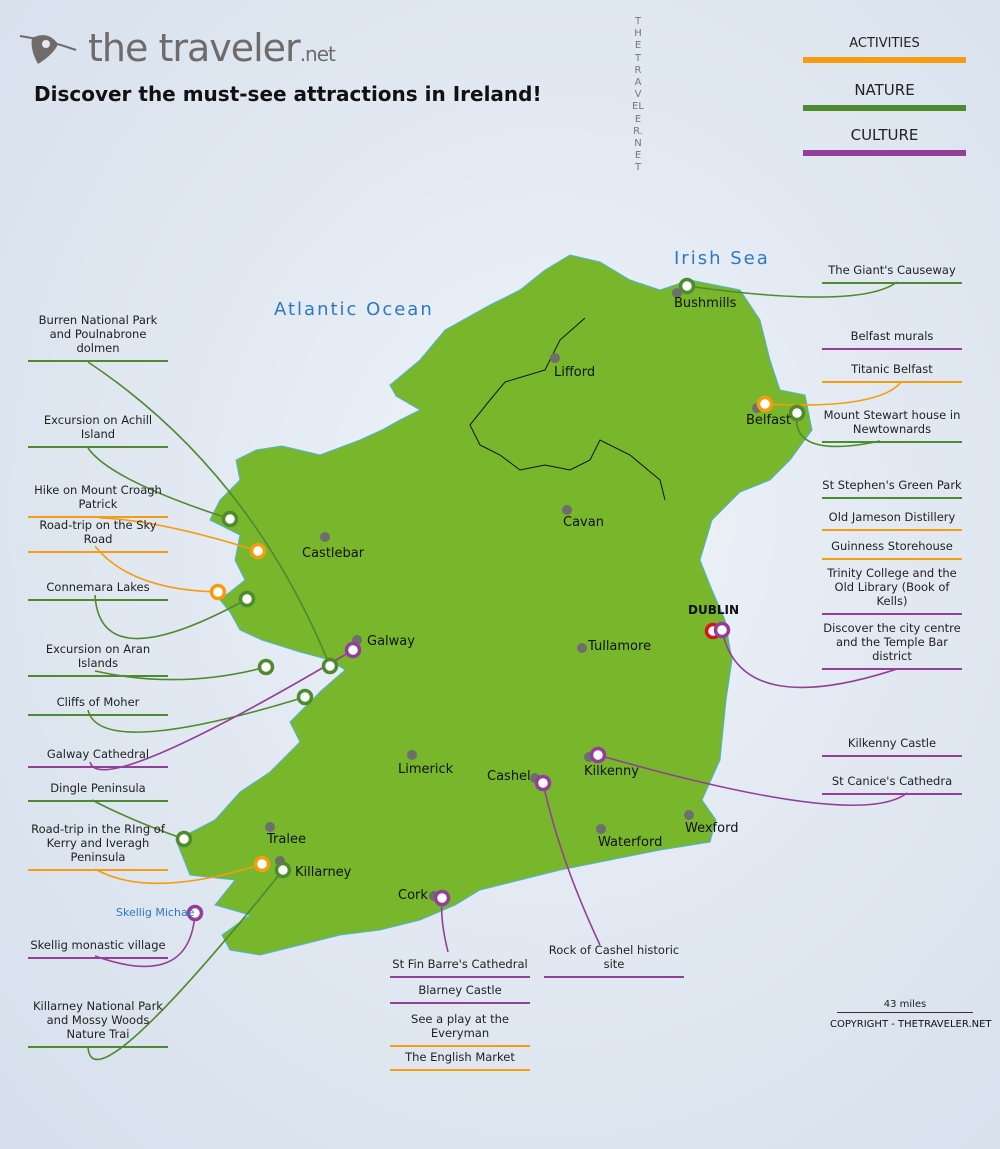 The height and width of the screenshot is (1149, 1000). Describe the element at coordinates (567, 409) in the screenshot. I see `ni-border` at that location.